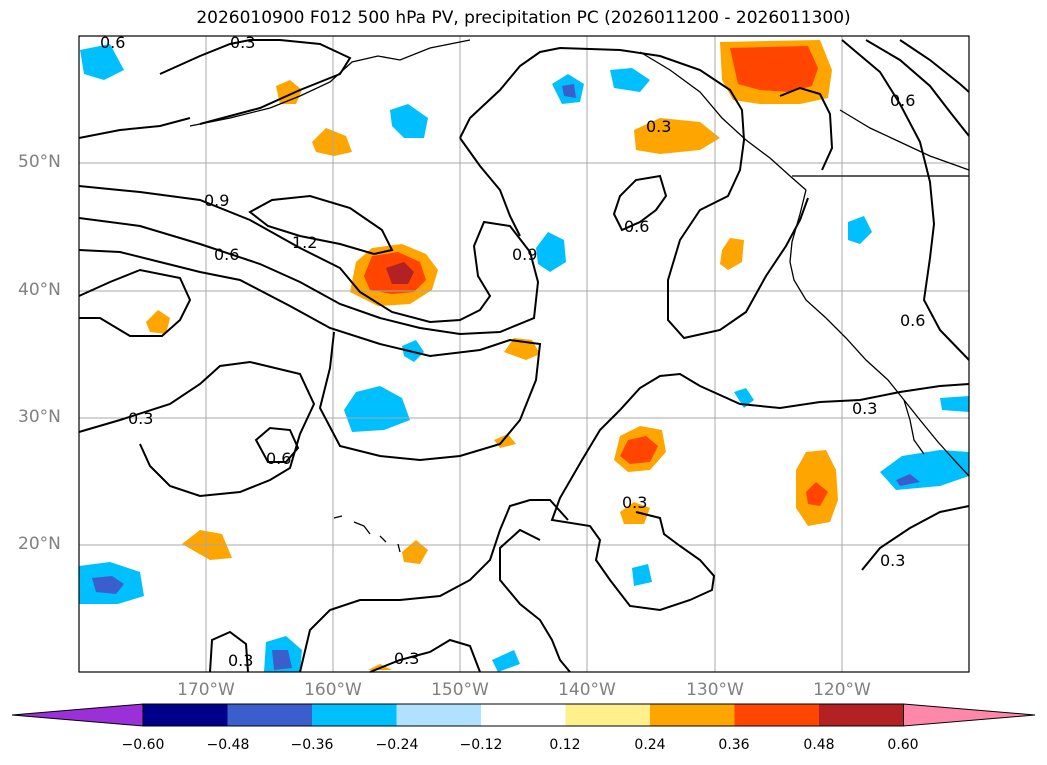 Image resolution: width=1047 pixels, height=765 pixels. Describe the element at coordinates (77, 715) in the screenshot. I see `colorbar-extend-low` at that location.